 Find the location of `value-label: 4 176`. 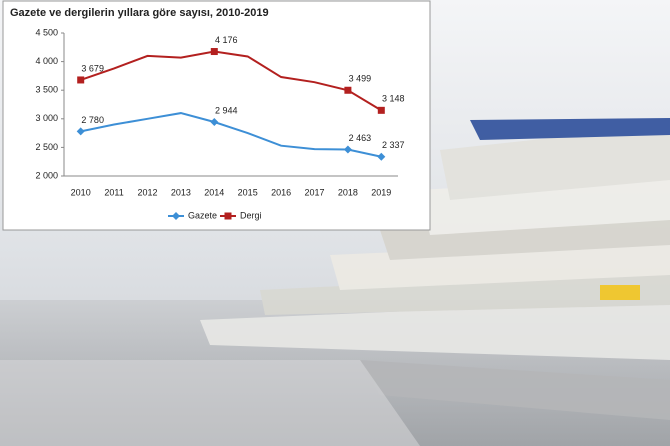

value-label: 4 176 is located at coordinates (226, 40).